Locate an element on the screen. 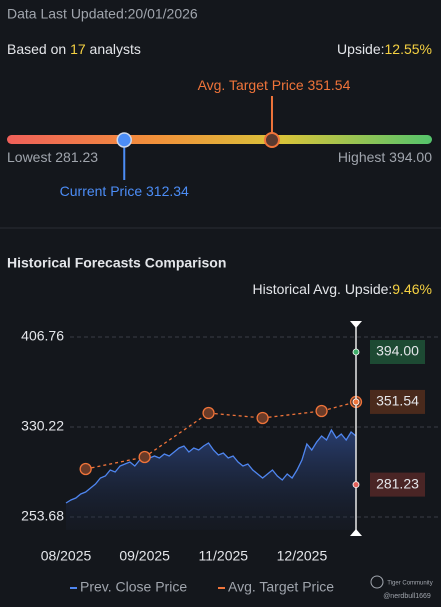 Image resolution: width=441 pixels, height=607 pixels. current-value: 312.34 is located at coordinates (167, 191).